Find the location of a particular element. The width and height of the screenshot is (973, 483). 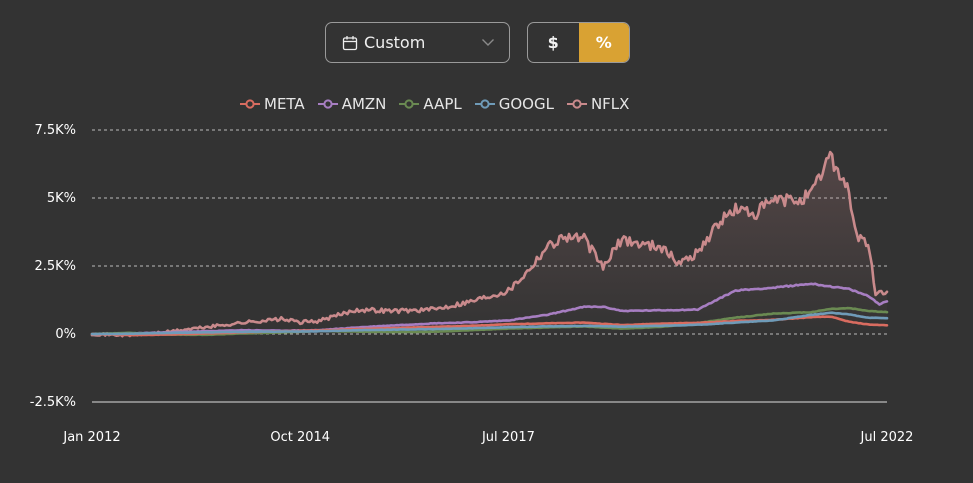

legend-label: NFLX is located at coordinates (610, 104).